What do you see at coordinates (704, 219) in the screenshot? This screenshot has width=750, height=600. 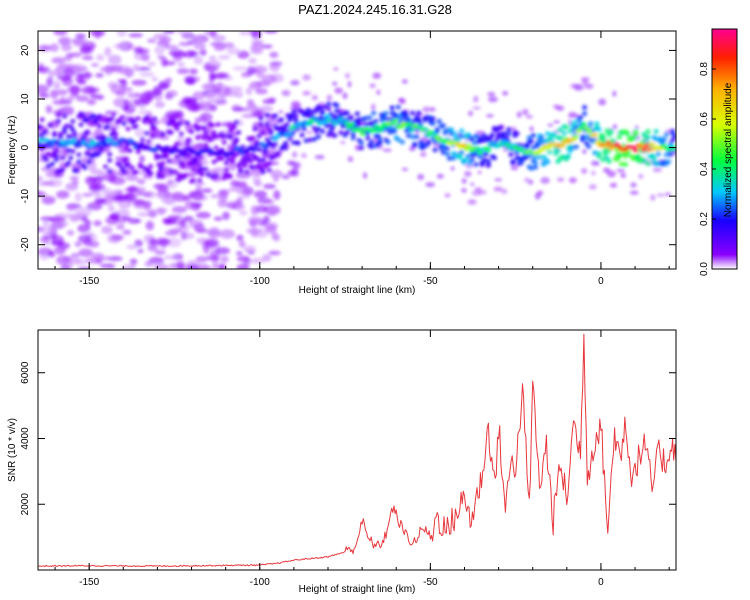 I see `colorbar-tick-label: 0.2` at bounding box center [704, 219].